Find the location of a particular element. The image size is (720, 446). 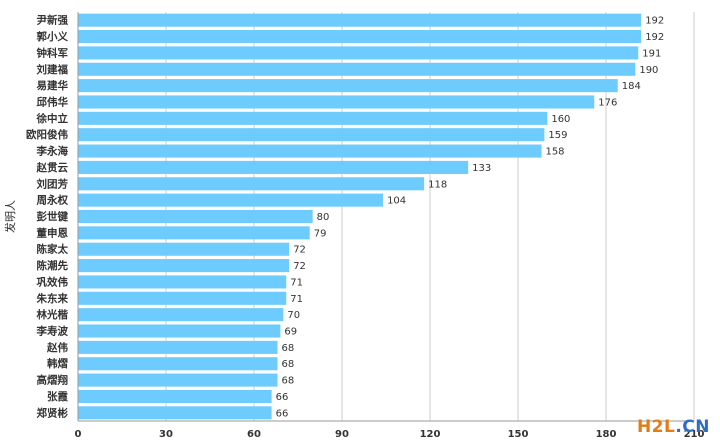

category-label: 易建华 is located at coordinates (53, 85).